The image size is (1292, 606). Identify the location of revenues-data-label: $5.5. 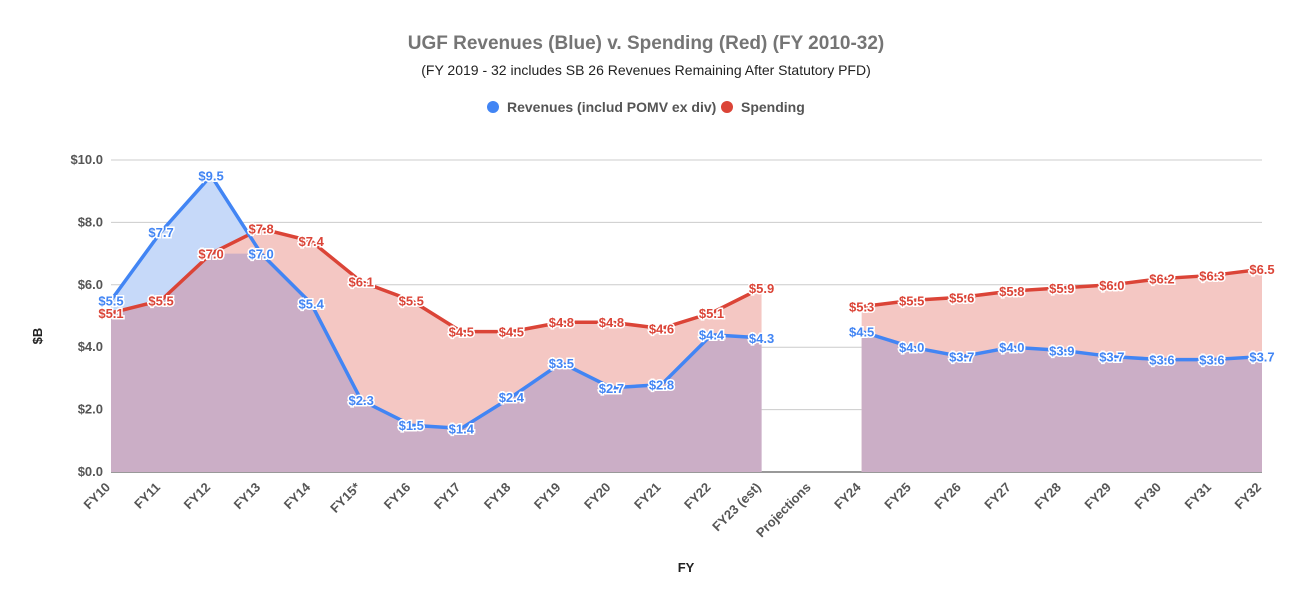
(110, 300).